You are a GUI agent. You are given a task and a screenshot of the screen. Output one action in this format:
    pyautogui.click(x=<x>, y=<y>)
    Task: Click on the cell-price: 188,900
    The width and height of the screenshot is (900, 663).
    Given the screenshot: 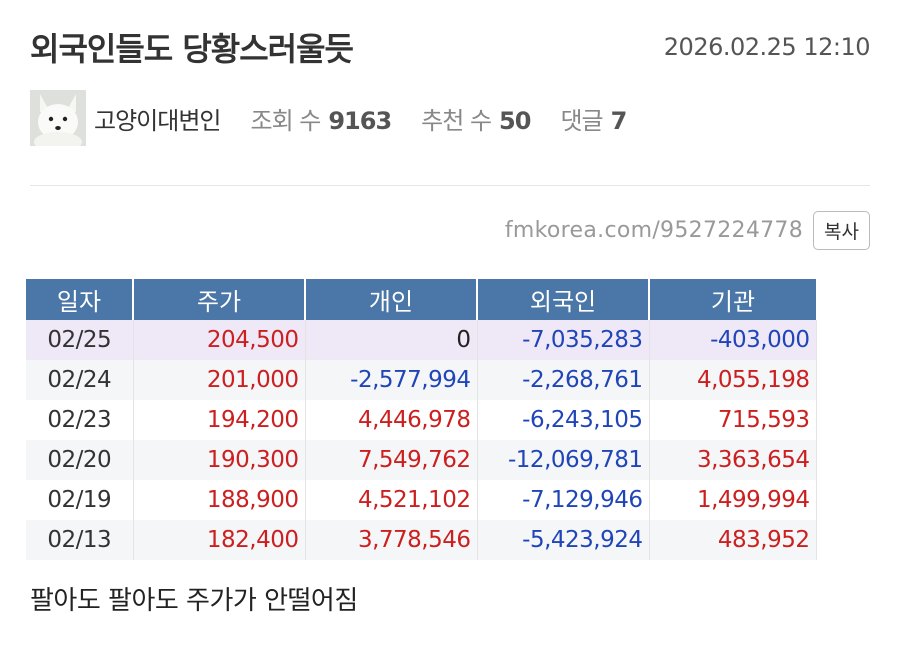 What is the action you would take?
    pyautogui.click(x=219, y=500)
    